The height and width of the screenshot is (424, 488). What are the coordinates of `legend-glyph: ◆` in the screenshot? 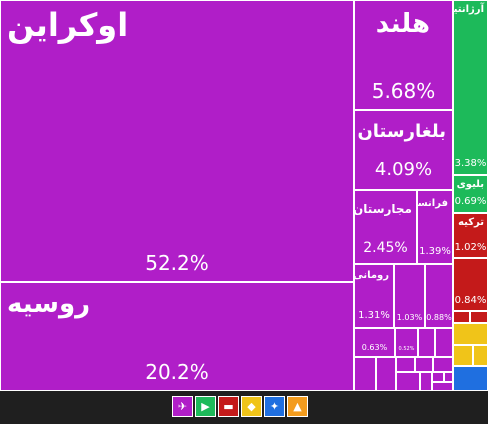 It's located at (251, 406).